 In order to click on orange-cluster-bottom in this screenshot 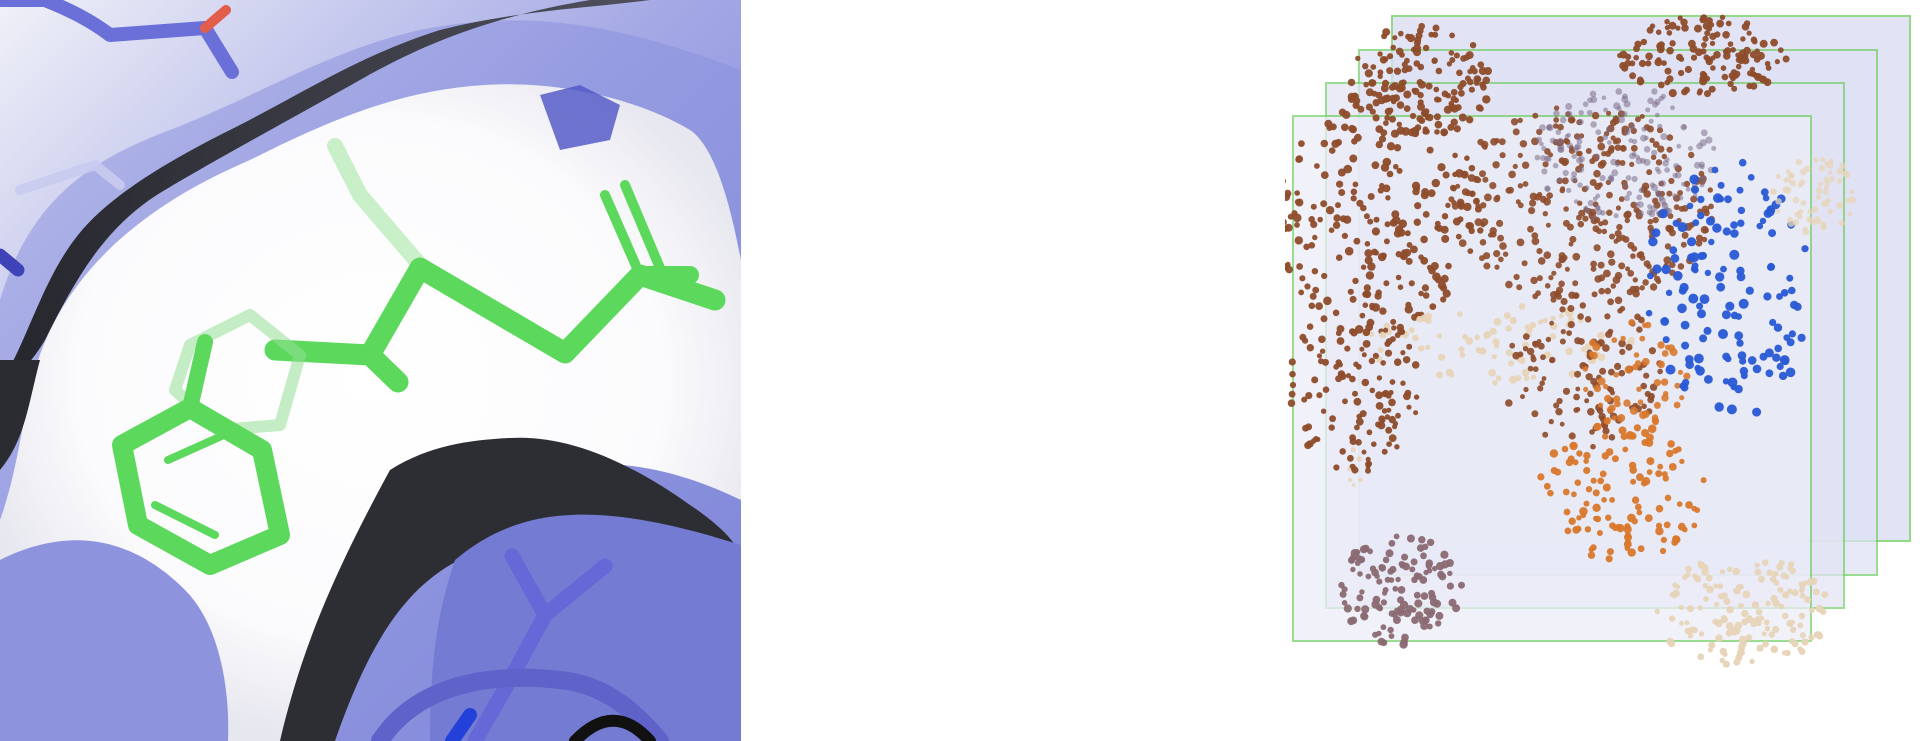, I will do `click(1622, 490)`.